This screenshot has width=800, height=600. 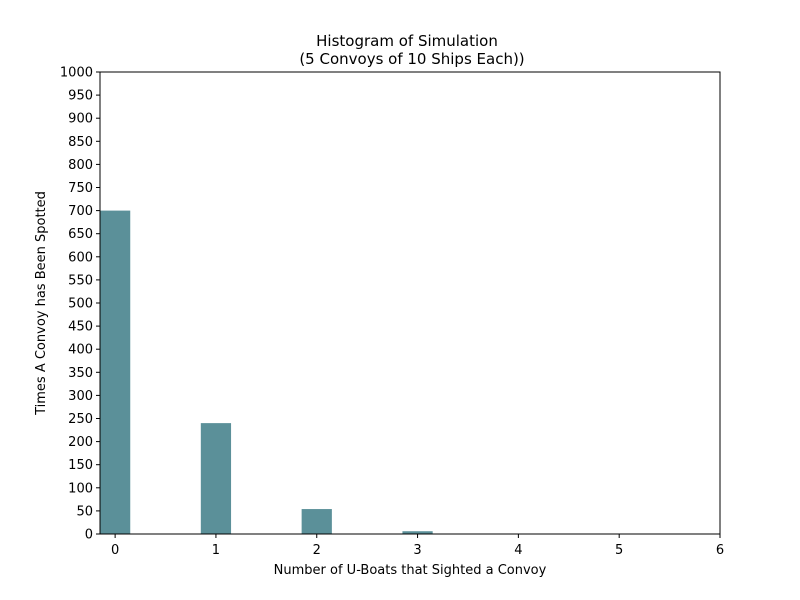 I want to click on y-tick-label: 950, so click(x=80, y=96).